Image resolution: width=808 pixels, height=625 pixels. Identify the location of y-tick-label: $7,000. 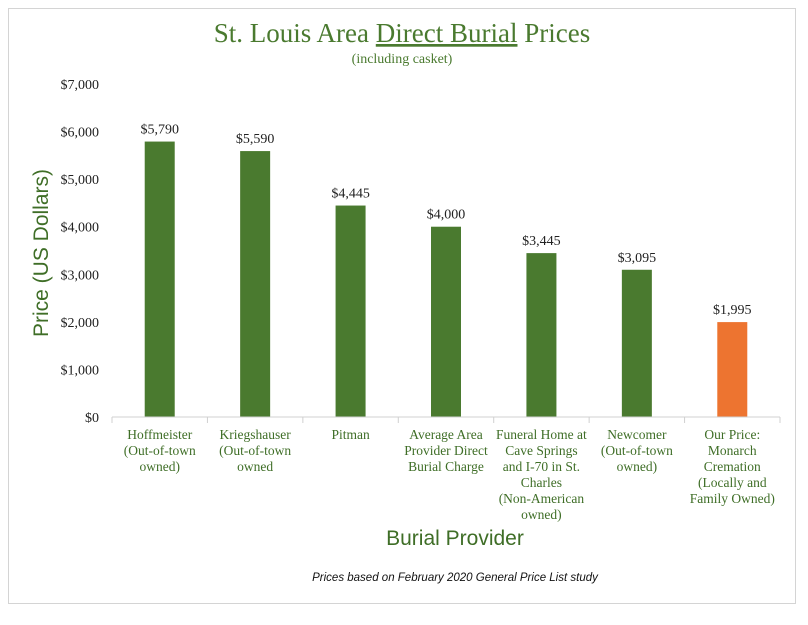
(80, 85).